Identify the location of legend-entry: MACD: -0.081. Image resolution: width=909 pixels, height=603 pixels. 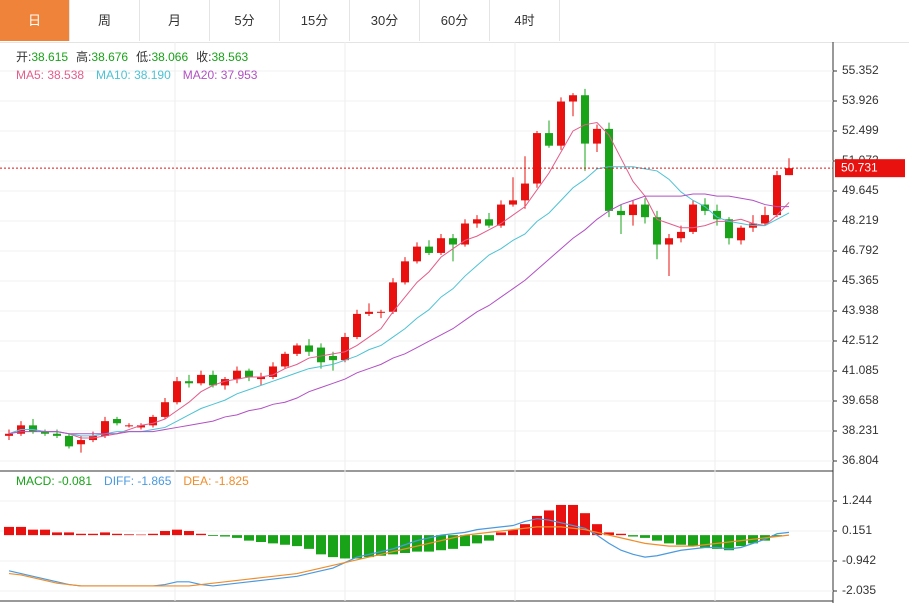
(54, 481).